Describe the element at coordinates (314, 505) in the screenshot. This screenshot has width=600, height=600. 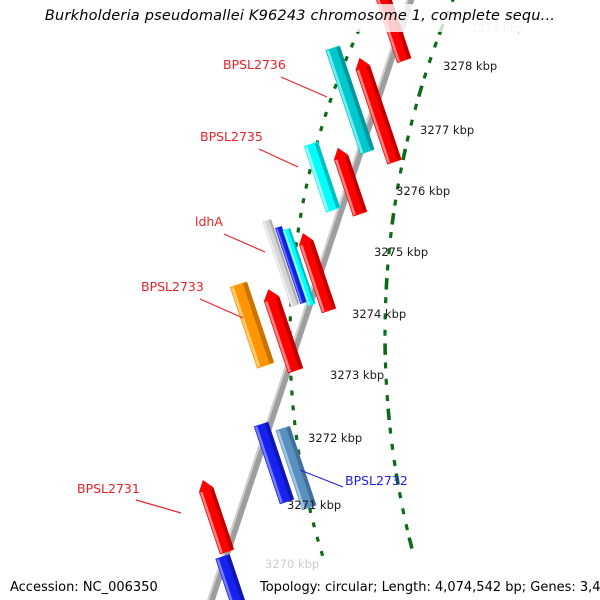
I see `axis-tick-label: 3271 kbp` at that location.